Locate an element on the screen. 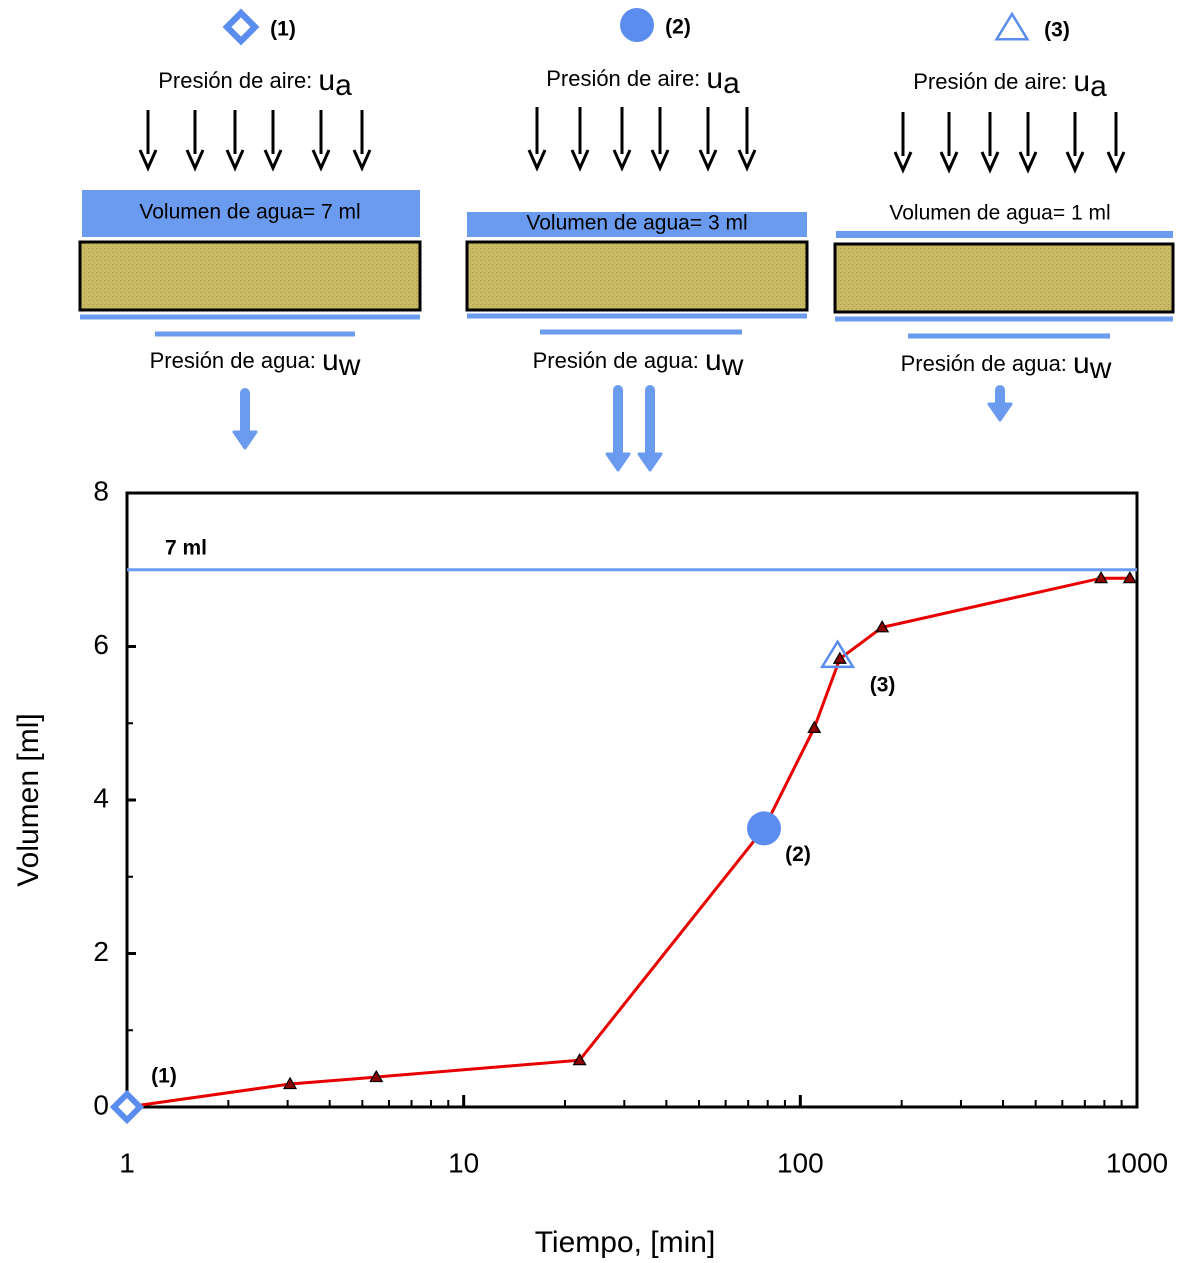  water-volume: Volumen de agua= 3 ml is located at coordinates (636, 223).